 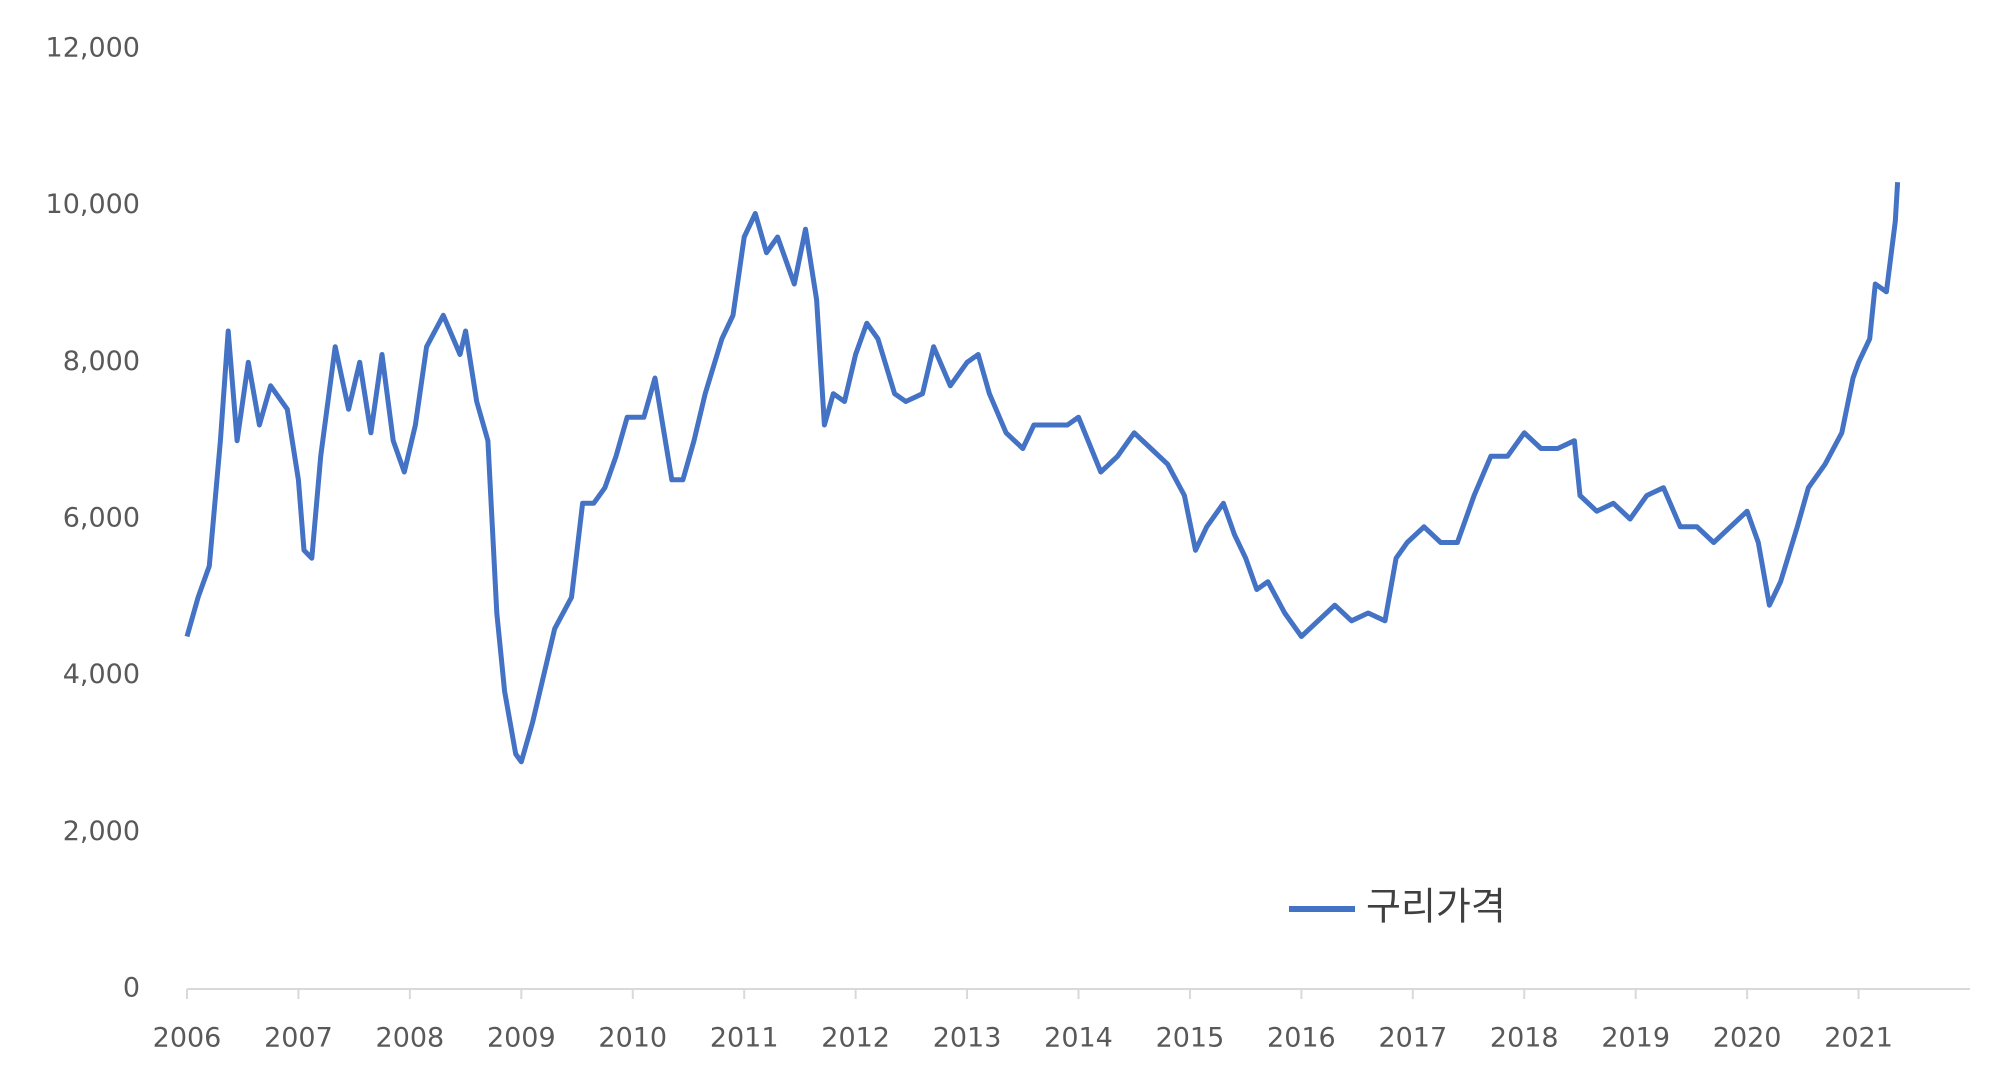 I want to click on x-tick-label: 2019, so click(x=1635, y=1038).